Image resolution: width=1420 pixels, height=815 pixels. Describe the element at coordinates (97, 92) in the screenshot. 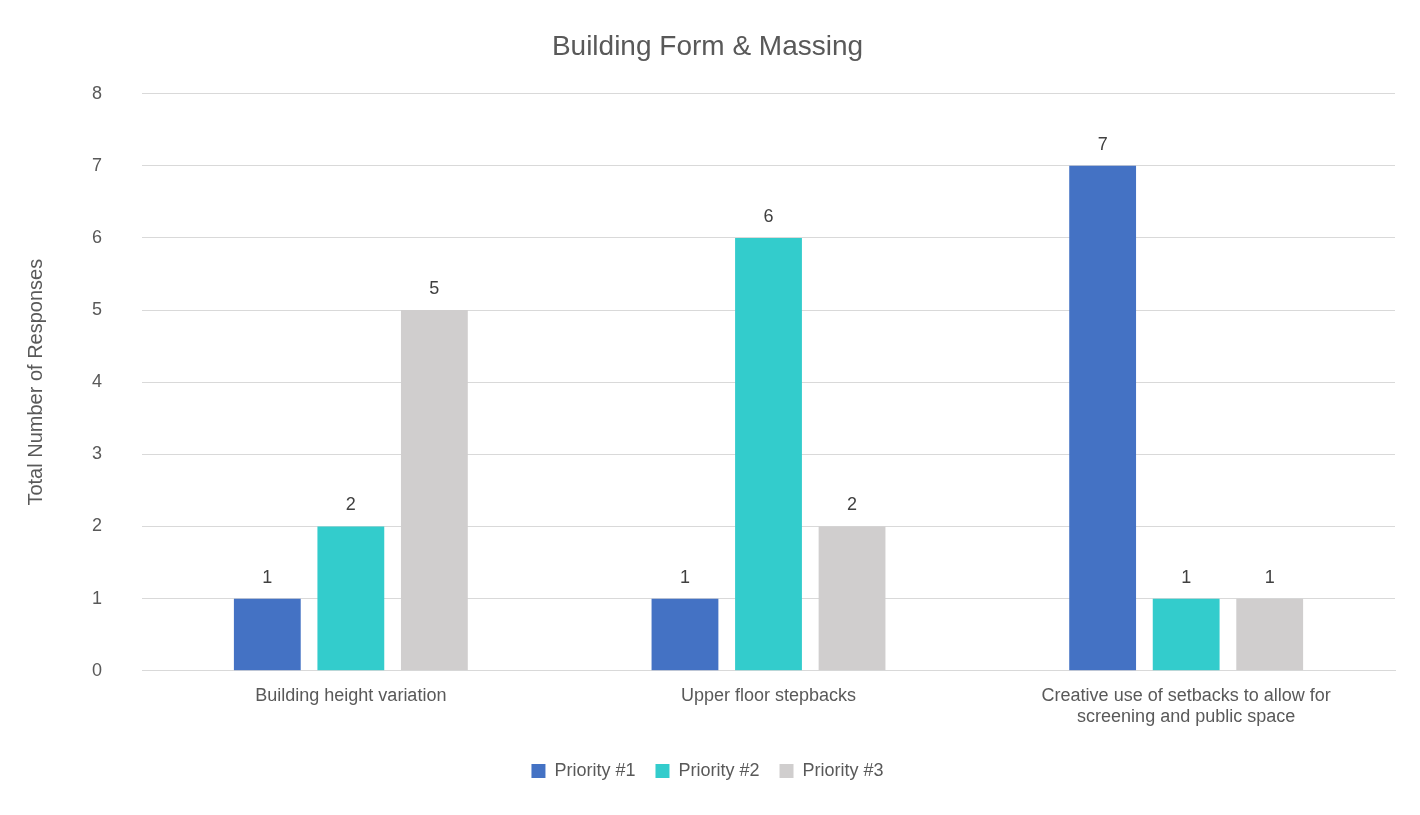

I see `y-tick-label: 8` at that location.